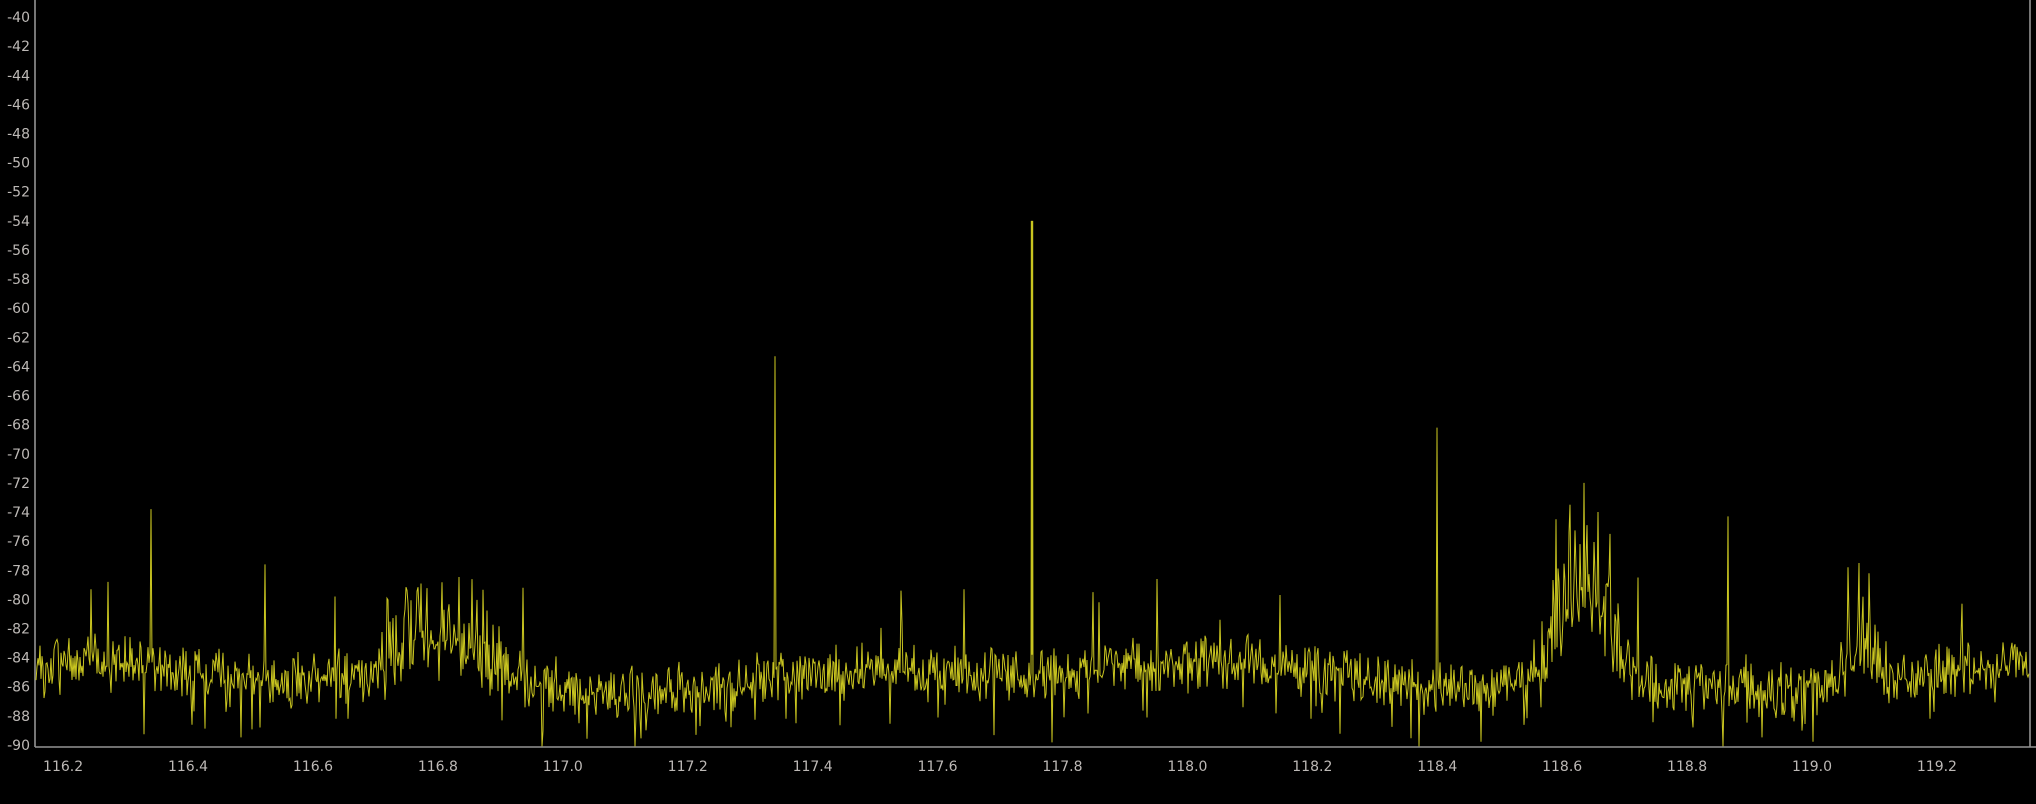 The height and width of the screenshot is (804, 2036). Describe the element at coordinates (563, 767) in the screenshot. I see `x-tick-label: 117.0` at that location.